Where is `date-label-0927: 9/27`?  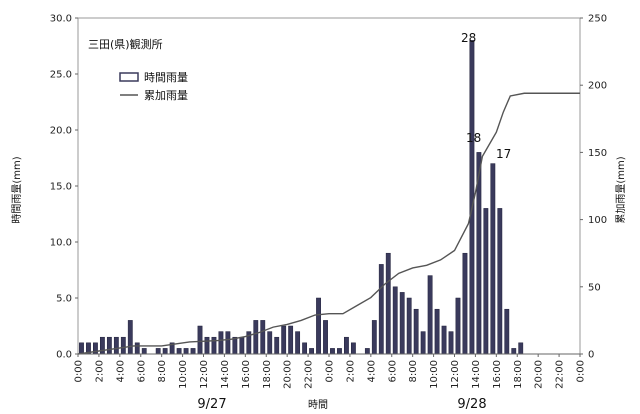 date-label-0927: 9/27 is located at coordinates (211, 404).